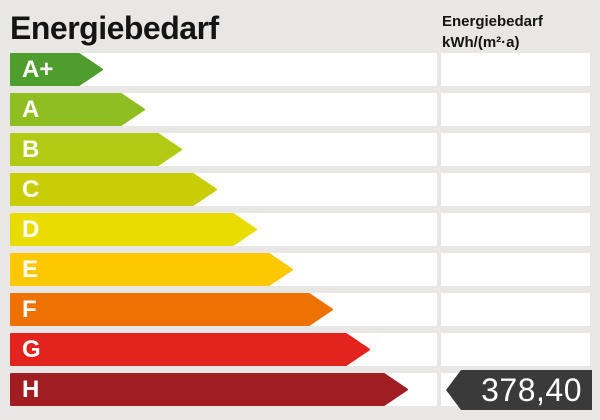 This screenshot has width=600, height=420. Describe the element at coordinates (38, 69) in the screenshot. I see `energy-class-label: A+` at that location.